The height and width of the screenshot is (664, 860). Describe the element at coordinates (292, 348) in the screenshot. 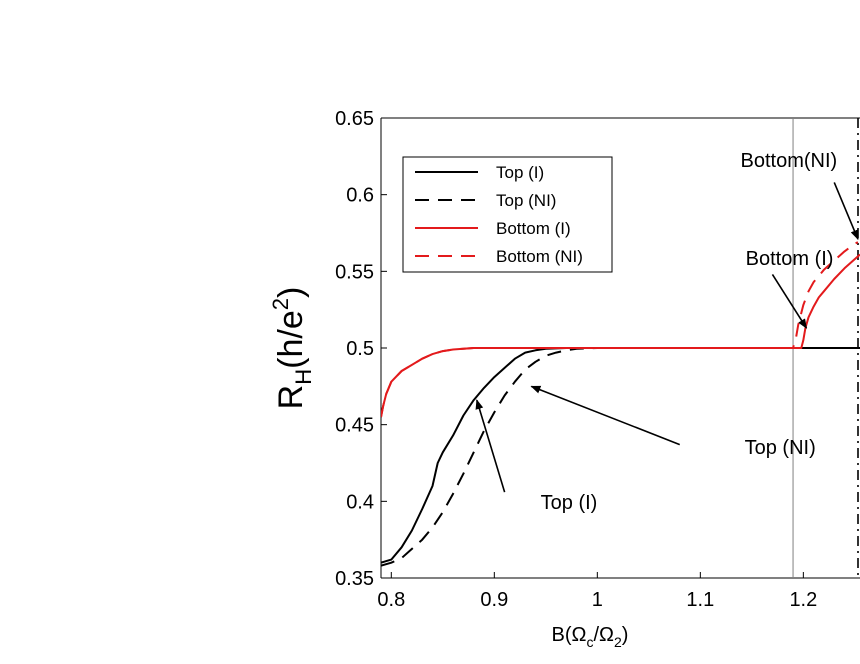

I see `y-axis-label: RH(h/e2)` at that location.